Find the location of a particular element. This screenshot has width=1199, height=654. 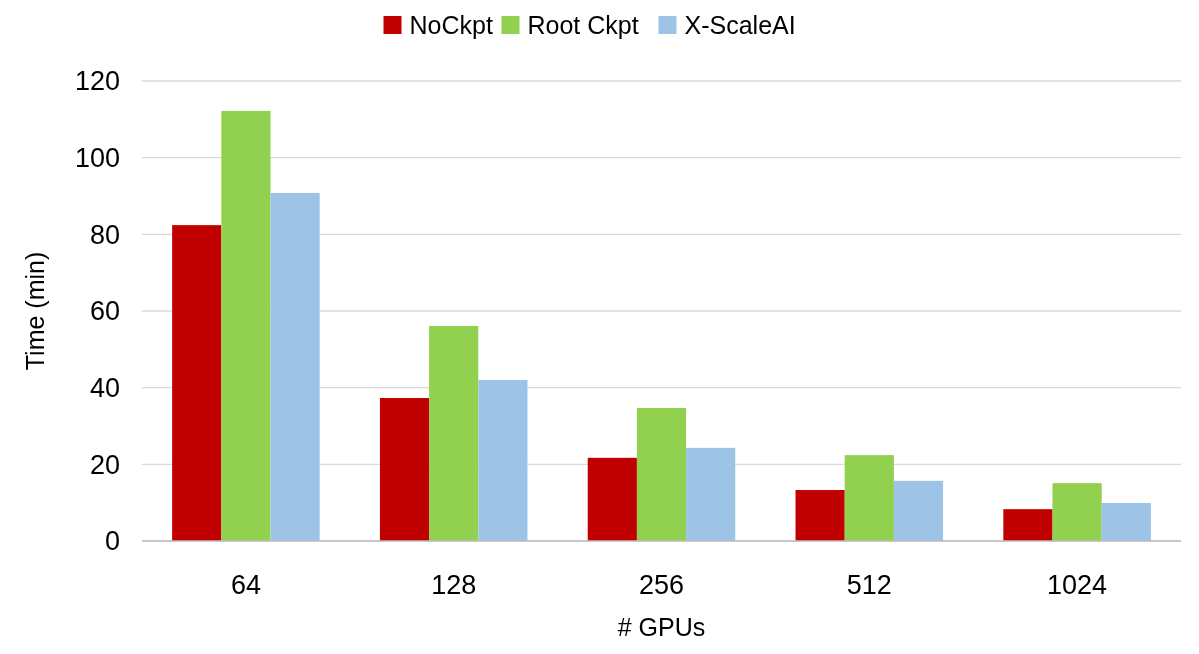

legend-label: X-ScaleAI is located at coordinates (740, 24).